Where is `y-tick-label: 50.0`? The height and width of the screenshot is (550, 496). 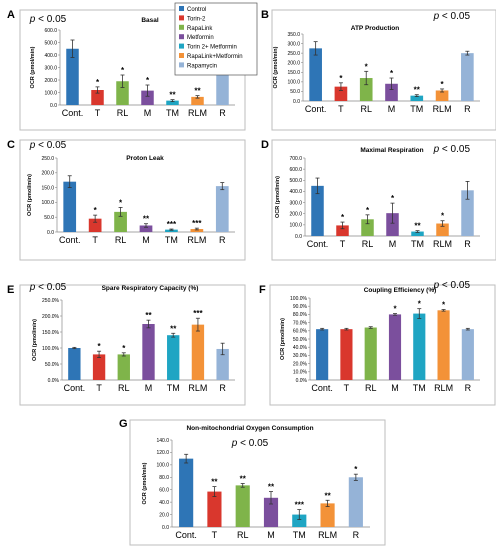
y-tick-label: 50.0 is located at coordinates (49, 218).